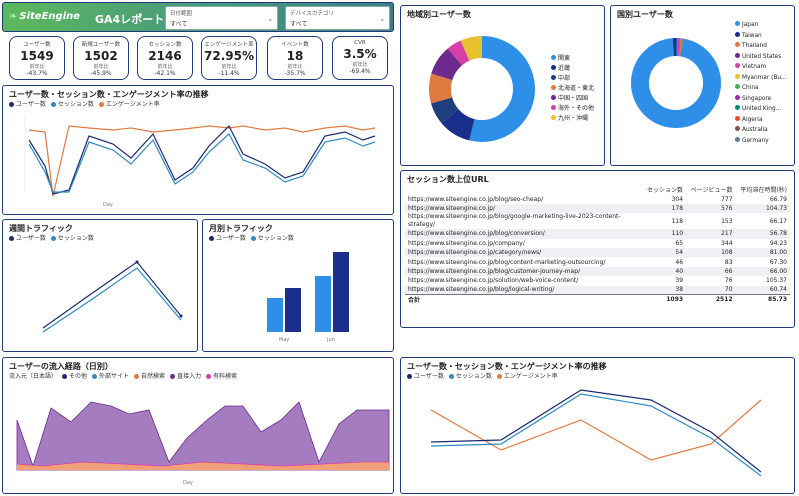 The width and height of the screenshot is (799, 496). What do you see at coordinates (524, 208) in the screenshot?
I see `url-link: https://www.siteengine.co.jp/` at bounding box center [524, 208].